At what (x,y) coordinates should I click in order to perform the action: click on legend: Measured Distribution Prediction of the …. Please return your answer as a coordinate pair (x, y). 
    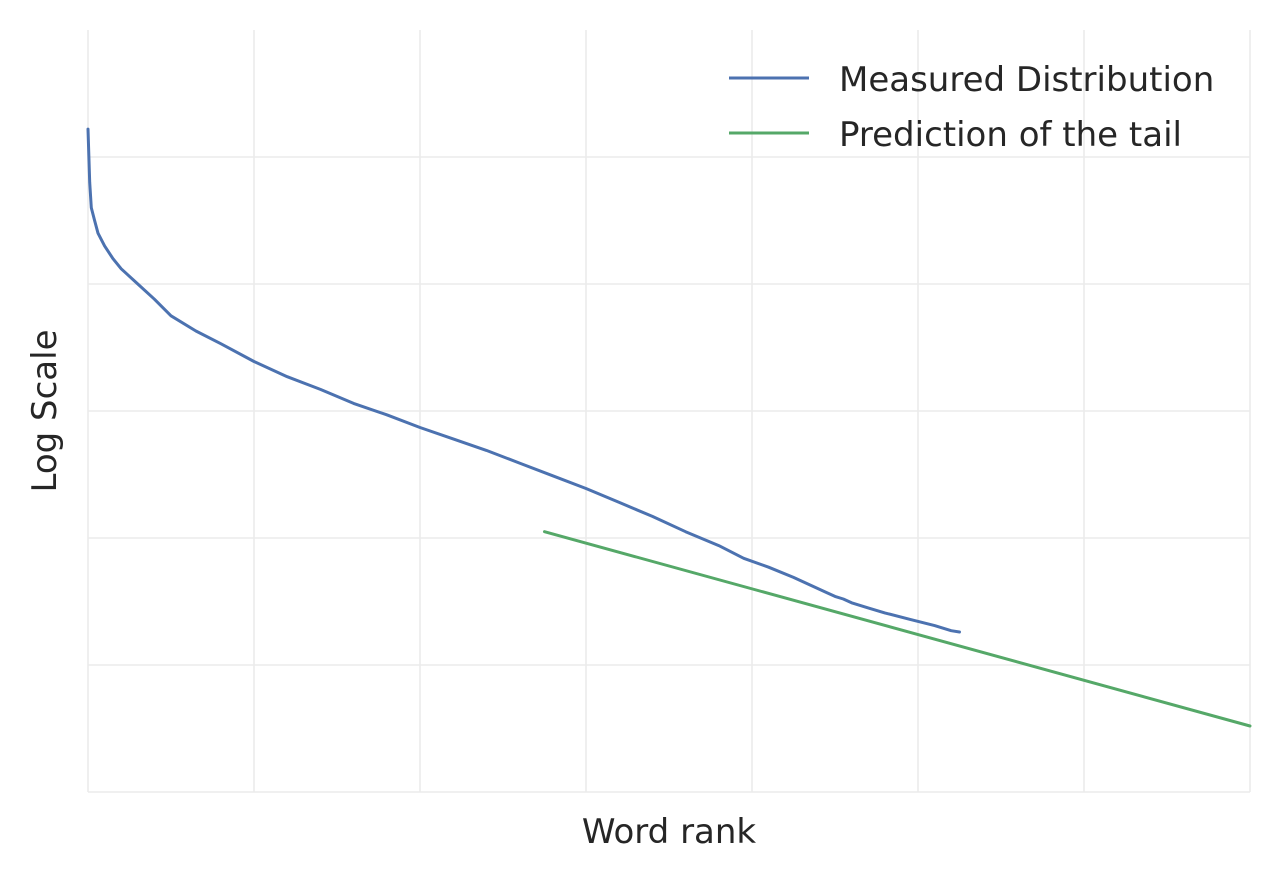
    Looking at the image, I should click on (971, 107).